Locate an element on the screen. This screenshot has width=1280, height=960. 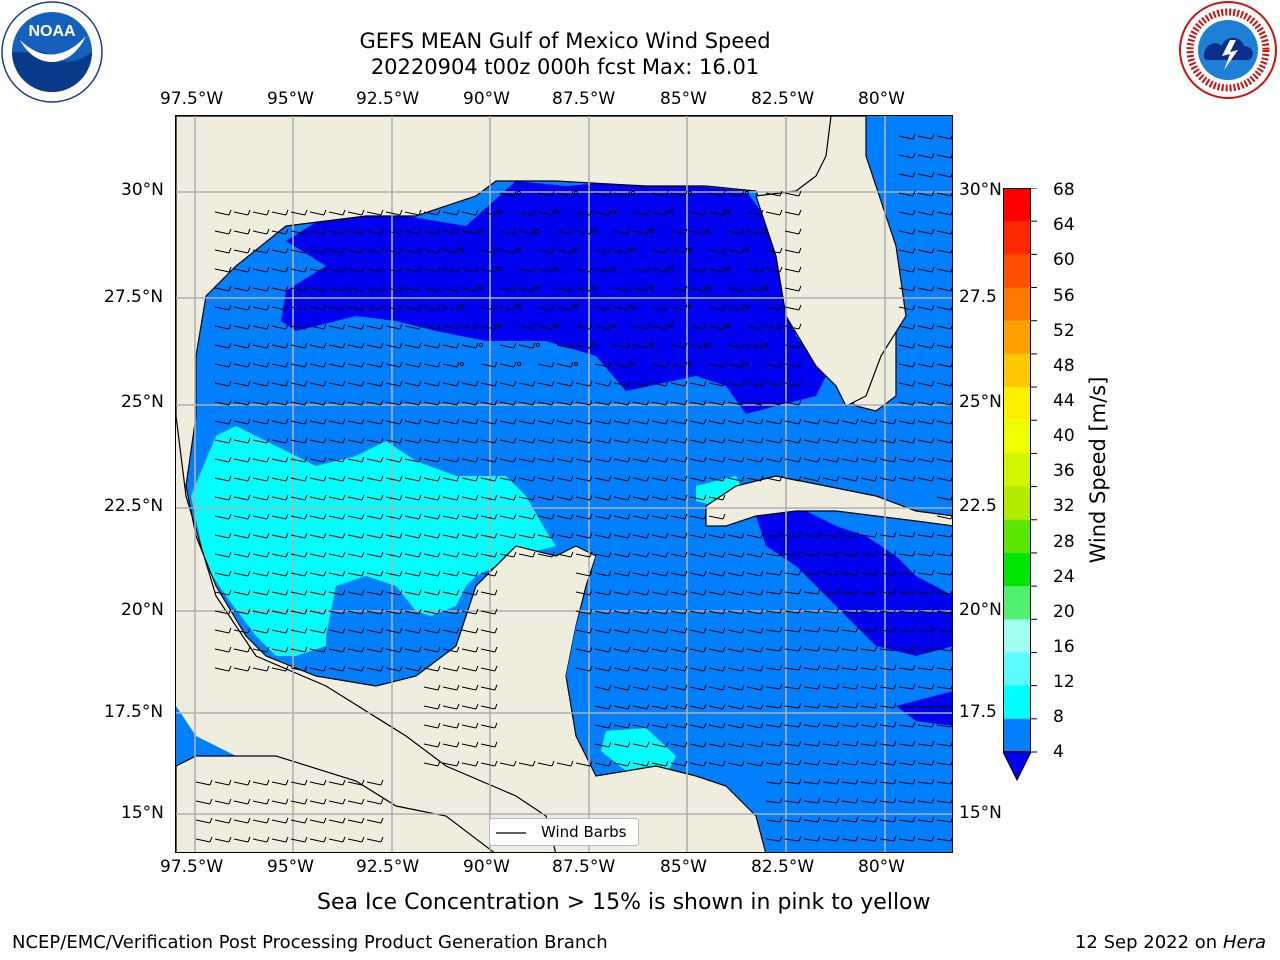
lon-label: 92.5°W is located at coordinates (388, 99).